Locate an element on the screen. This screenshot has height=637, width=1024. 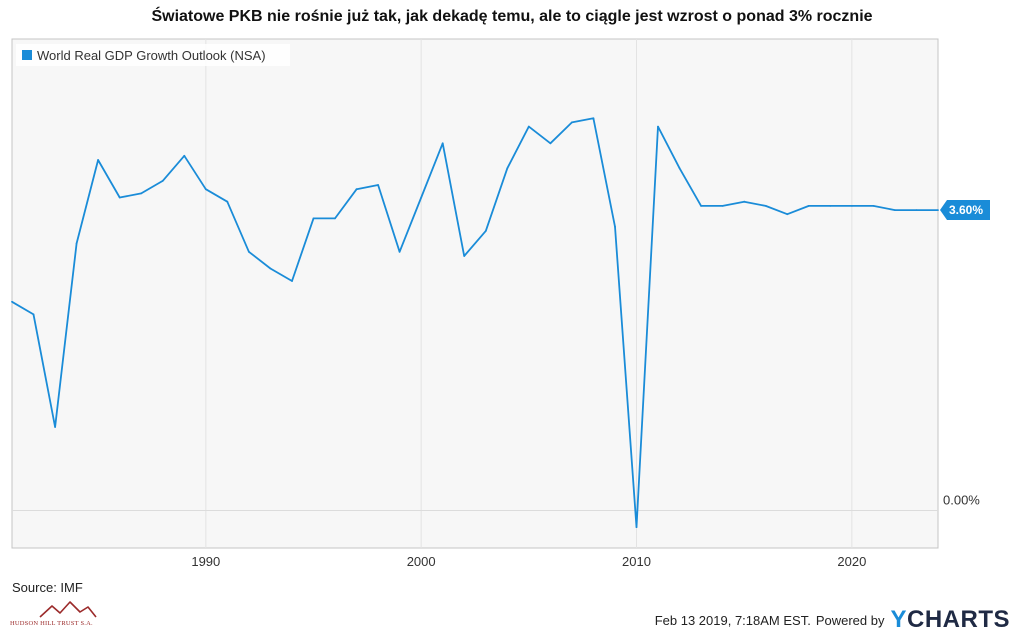
x-tick-labels: 1990 2000 2010 2020 is located at coordinates (528, 561).